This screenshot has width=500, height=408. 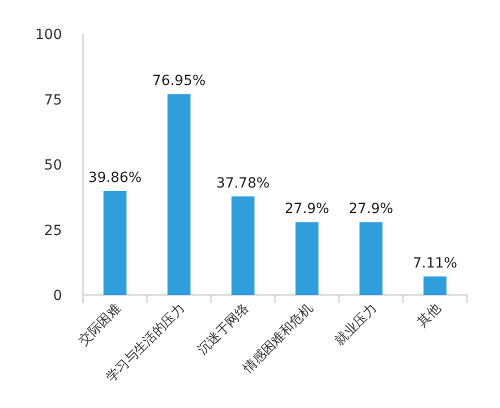 What do you see at coordinates (53, 230) in the screenshot?
I see `y-tick-label: 25` at bounding box center [53, 230].